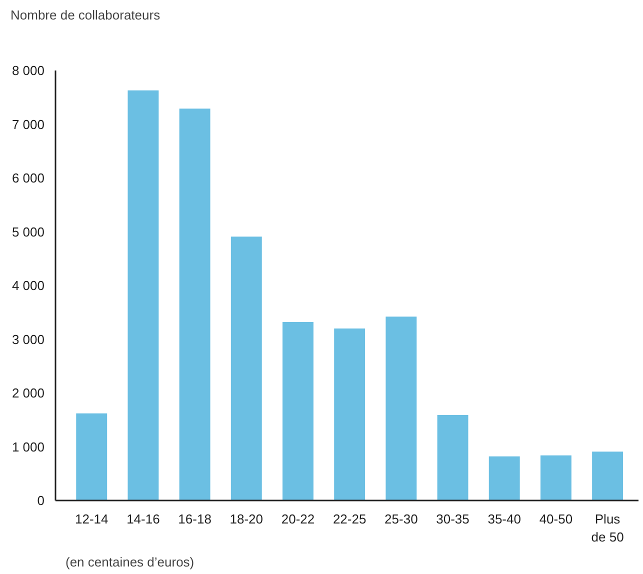 The height and width of the screenshot is (574, 643). Describe the element at coordinates (85, 15) in the screenshot. I see `y-axis-title: Nombre de collaborateurs` at that location.